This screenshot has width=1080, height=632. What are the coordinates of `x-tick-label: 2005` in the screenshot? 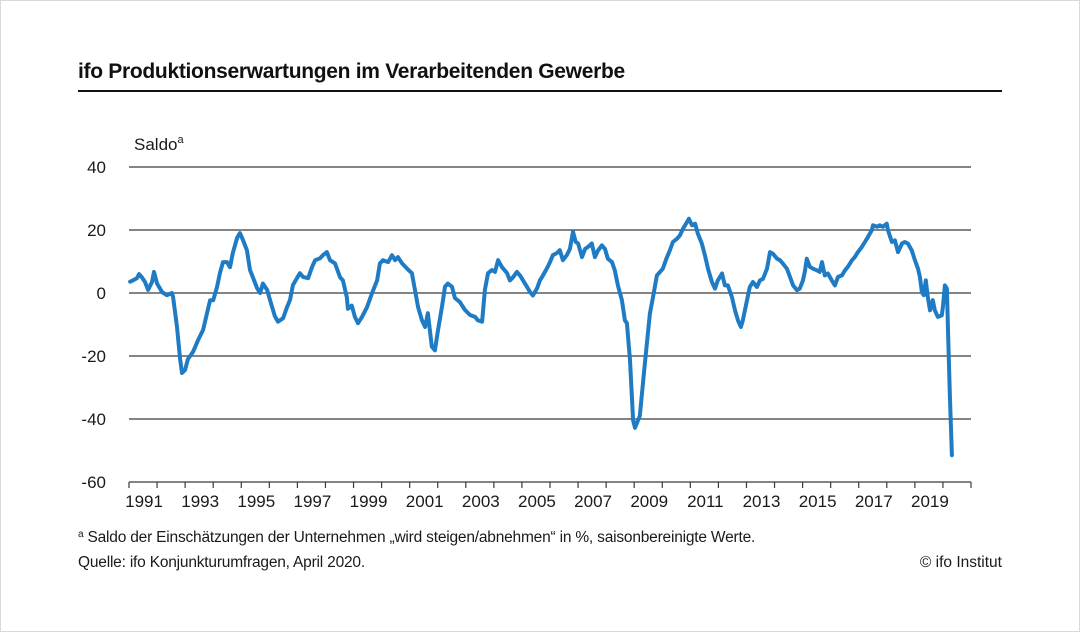 It's located at (537, 501).